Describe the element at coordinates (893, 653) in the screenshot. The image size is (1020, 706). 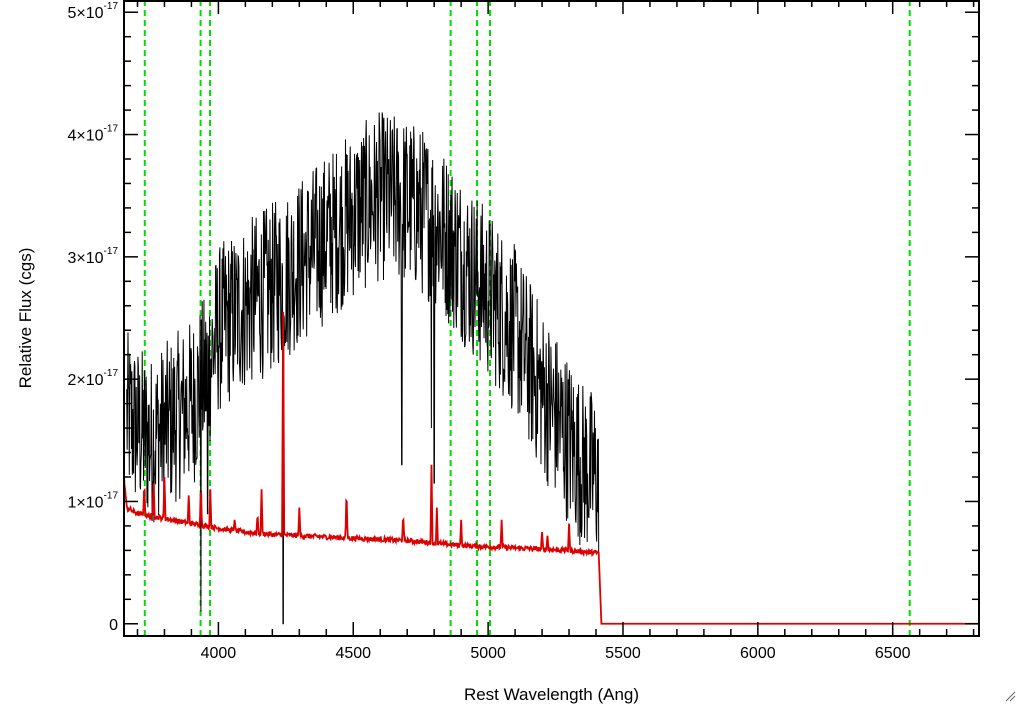
I see `x-tick-label: 6500` at that location.